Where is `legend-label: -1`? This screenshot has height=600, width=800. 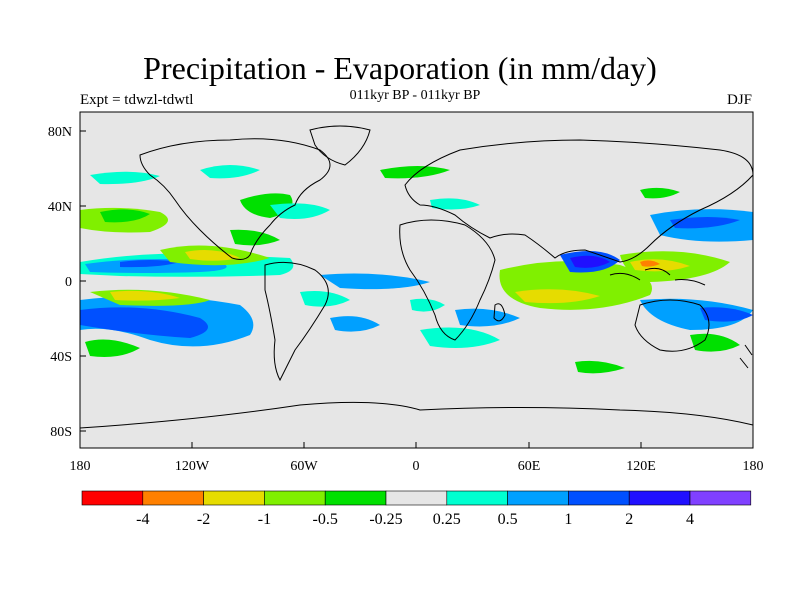 legend-label: -1 is located at coordinates (264, 519).